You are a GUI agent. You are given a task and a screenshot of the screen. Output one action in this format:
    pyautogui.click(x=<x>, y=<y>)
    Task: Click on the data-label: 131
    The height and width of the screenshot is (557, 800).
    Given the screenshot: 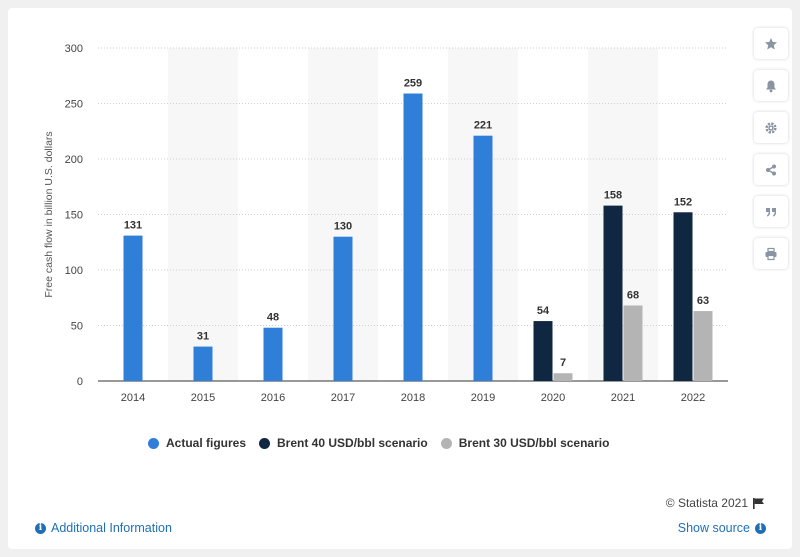 What is the action you would take?
    pyautogui.click(x=133, y=226)
    